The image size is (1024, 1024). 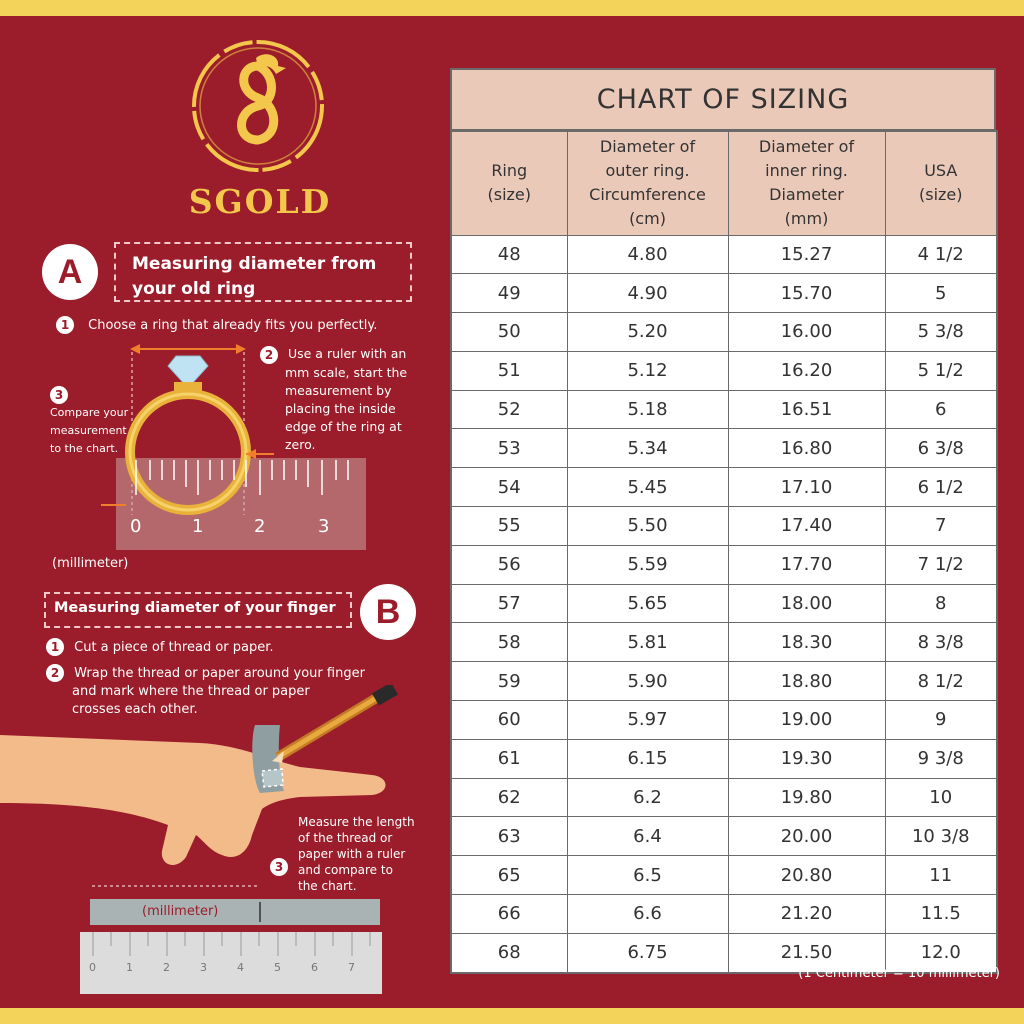 What do you see at coordinates (509, 293) in the screenshot?
I see `table-cell: 49` at bounding box center [509, 293].